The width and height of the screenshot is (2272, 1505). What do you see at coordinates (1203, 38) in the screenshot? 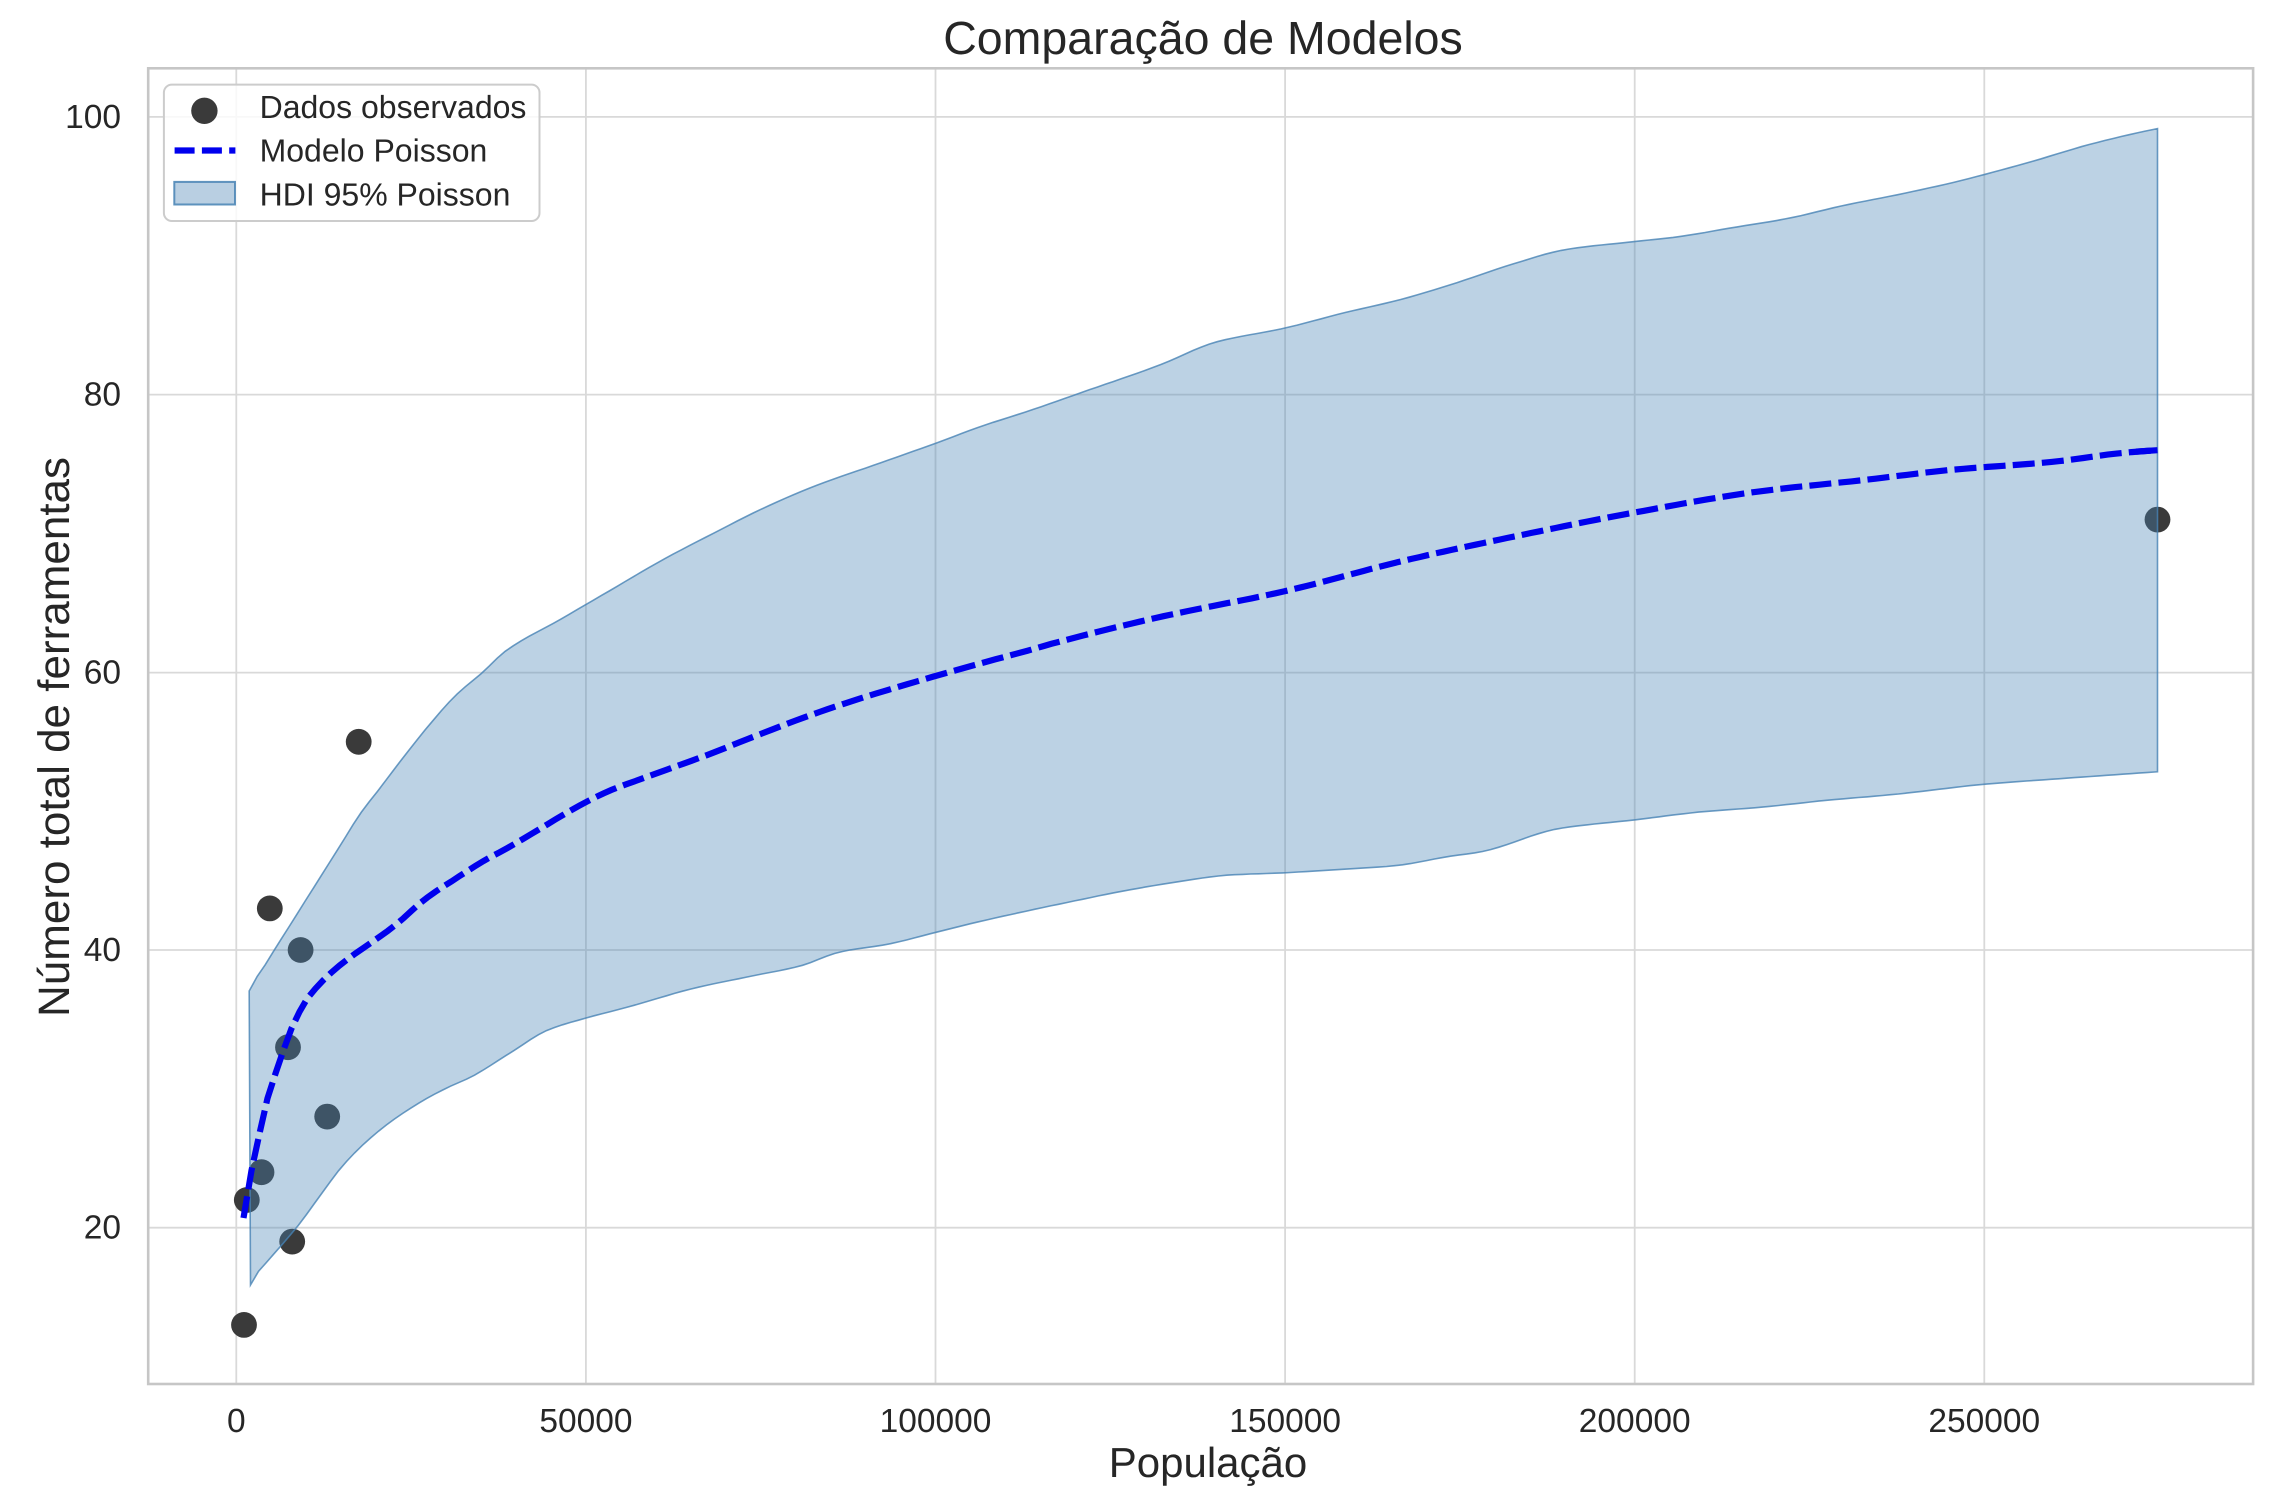
I see `svg-text: Comparação de Modelos` at bounding box center [1203, 38].